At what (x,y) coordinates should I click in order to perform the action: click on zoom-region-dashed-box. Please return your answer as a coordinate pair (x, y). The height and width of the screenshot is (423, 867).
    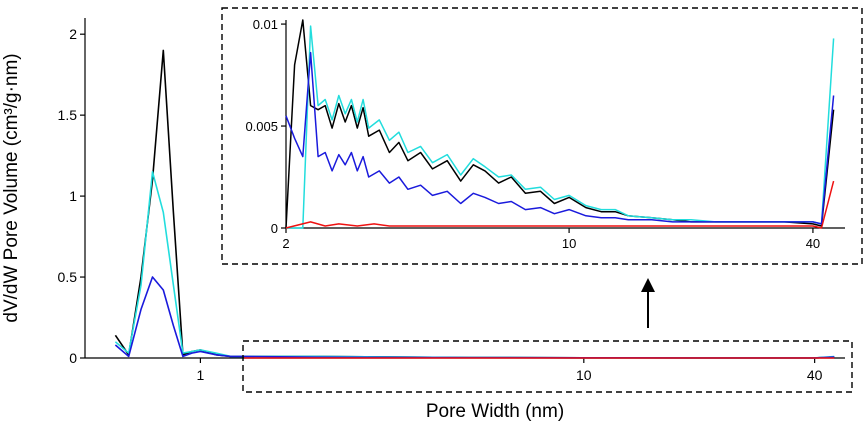
    Looking at the image, I should click on (547, 366).